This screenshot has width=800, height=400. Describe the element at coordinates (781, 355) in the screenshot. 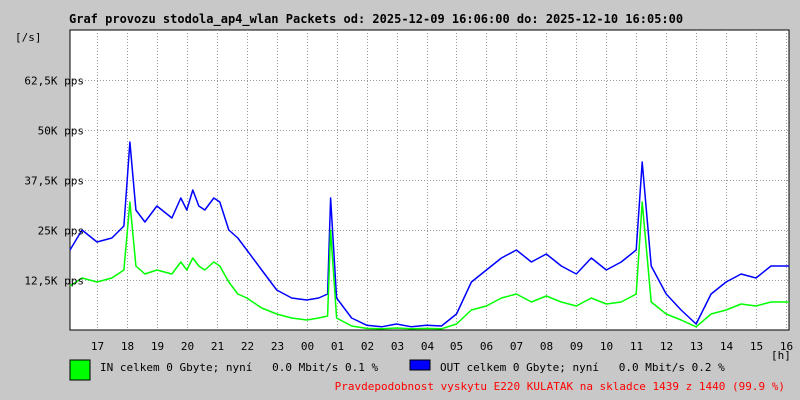

I see `x-axis-unit-label: [h]` at that location.